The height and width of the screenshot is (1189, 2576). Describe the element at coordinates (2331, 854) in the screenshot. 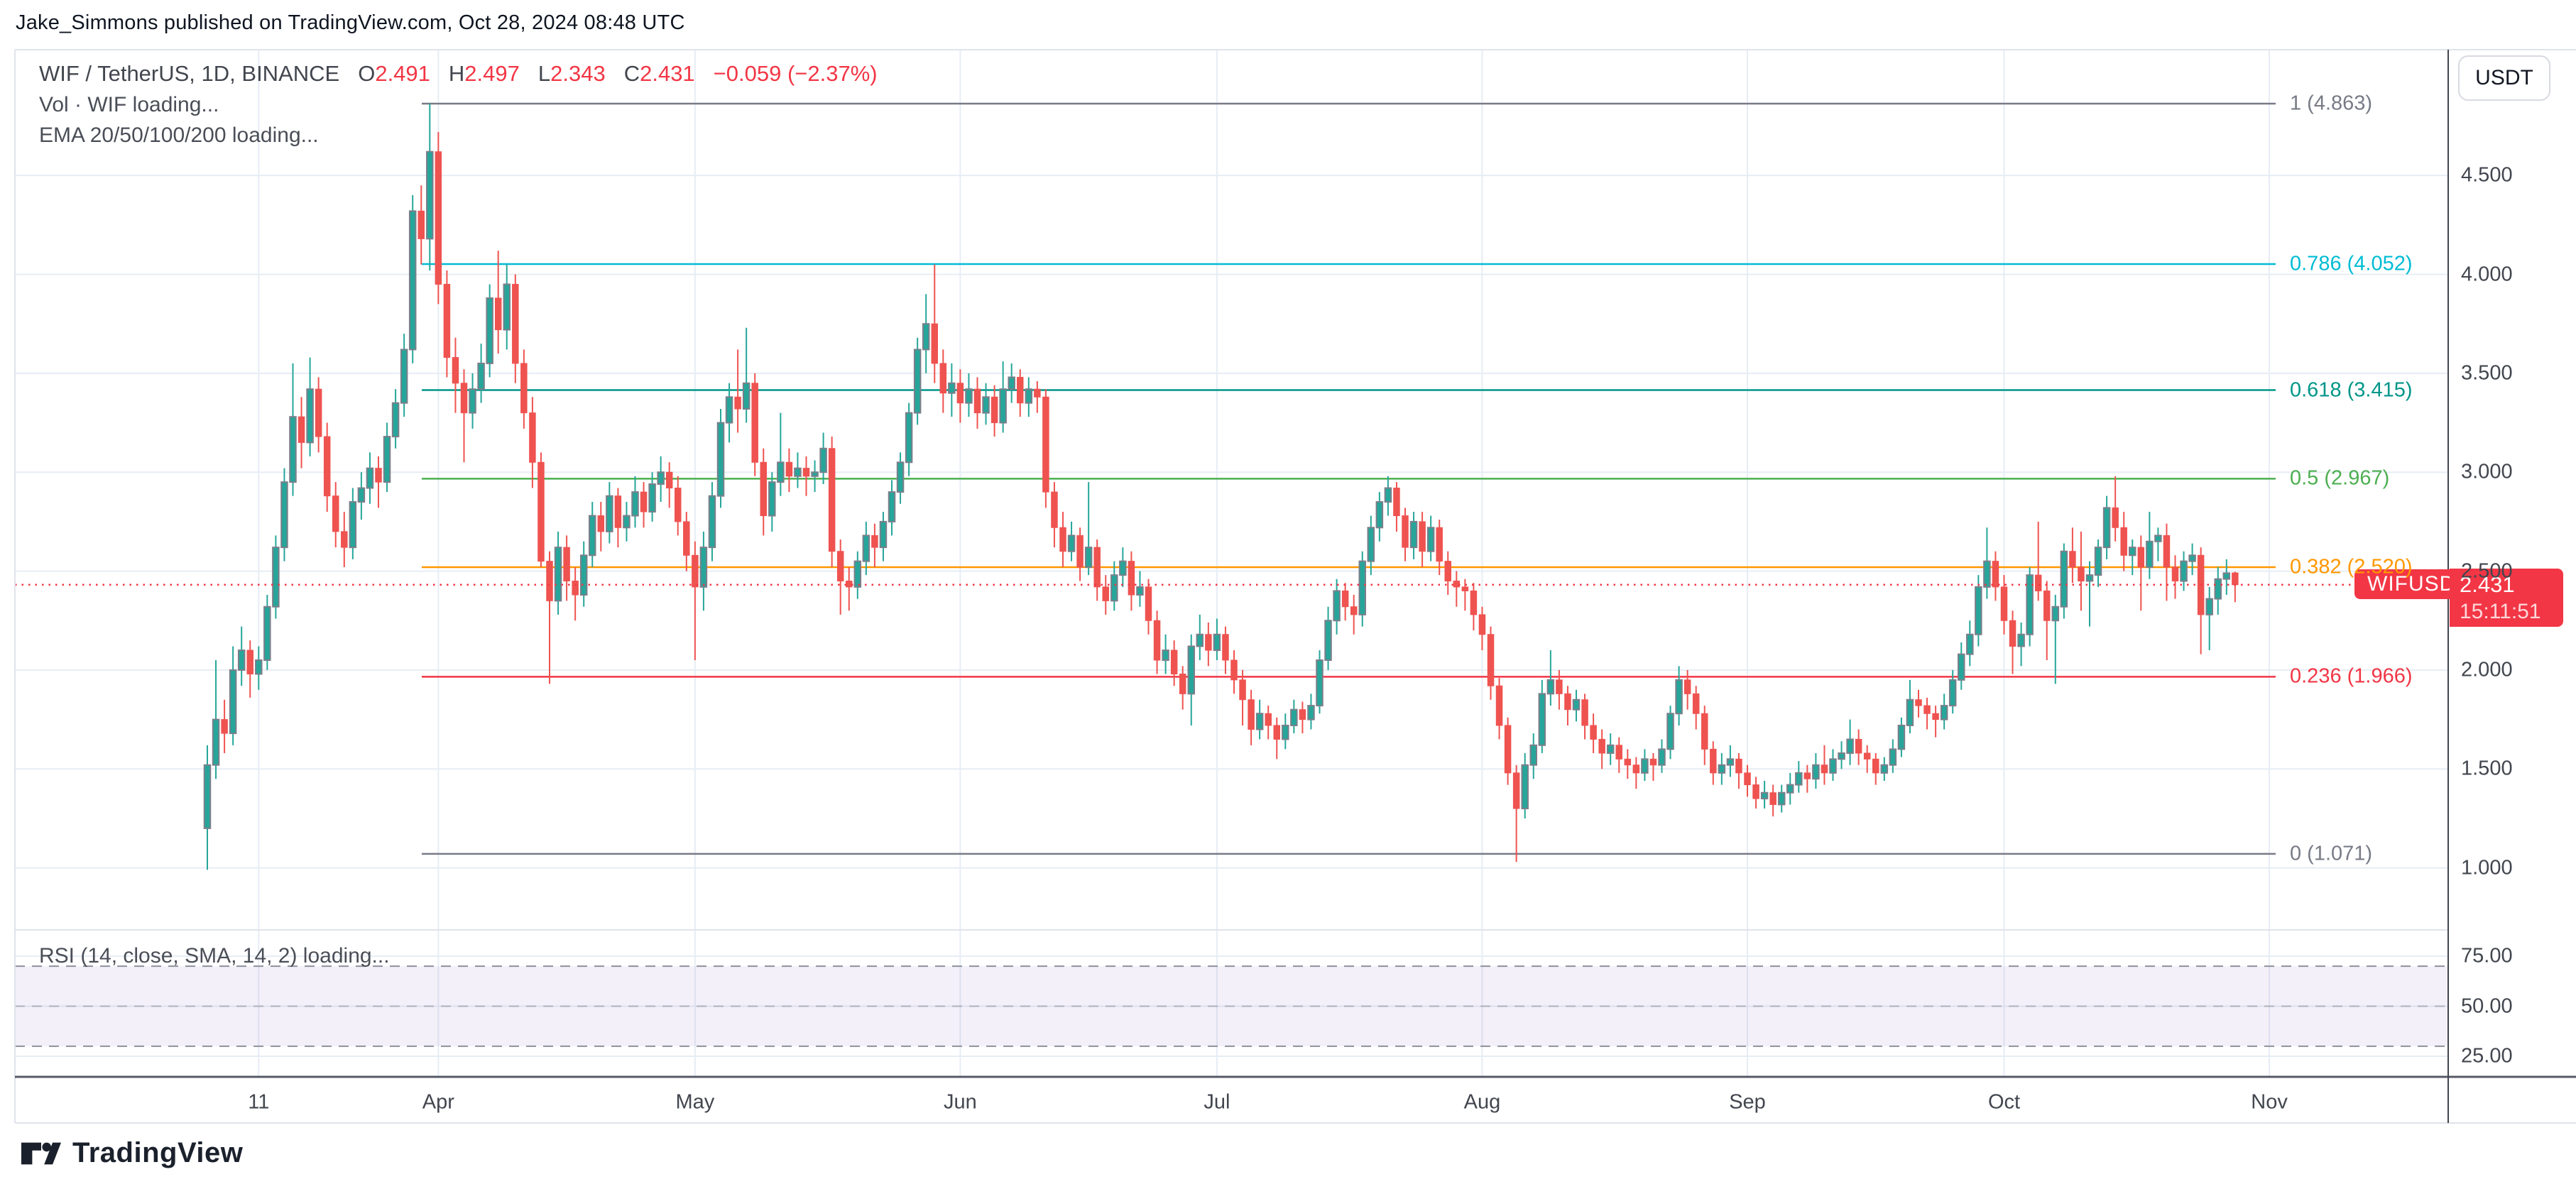

I see `fib-level-label: 0 (1.071)` at that location.